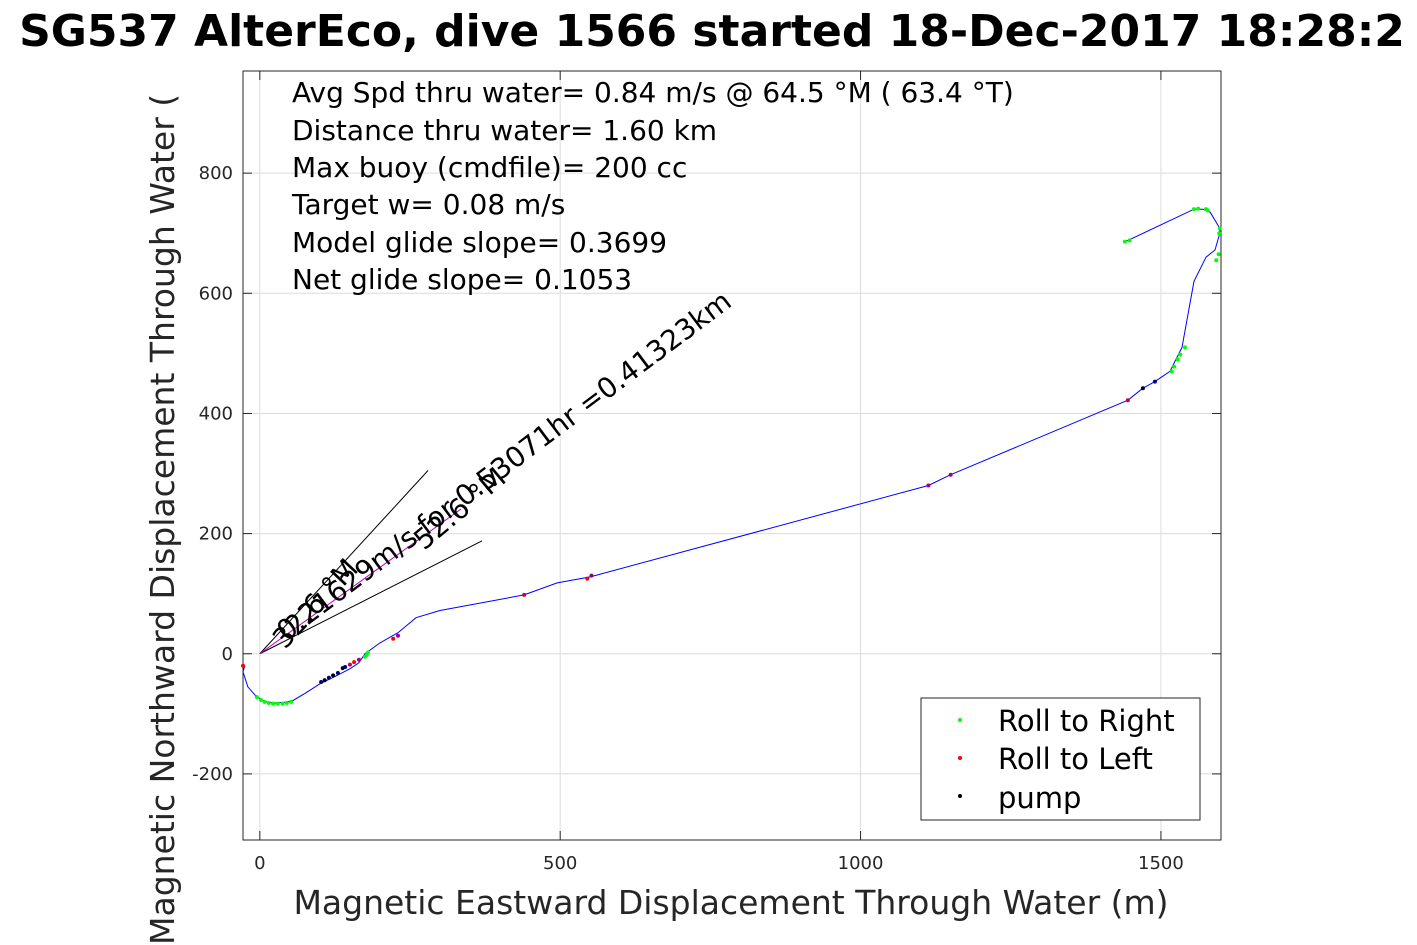 Image resolution: width=1417 pixels, height=945 pixels. I want to click on legend-label-pump: pump, so click(1039, 798).